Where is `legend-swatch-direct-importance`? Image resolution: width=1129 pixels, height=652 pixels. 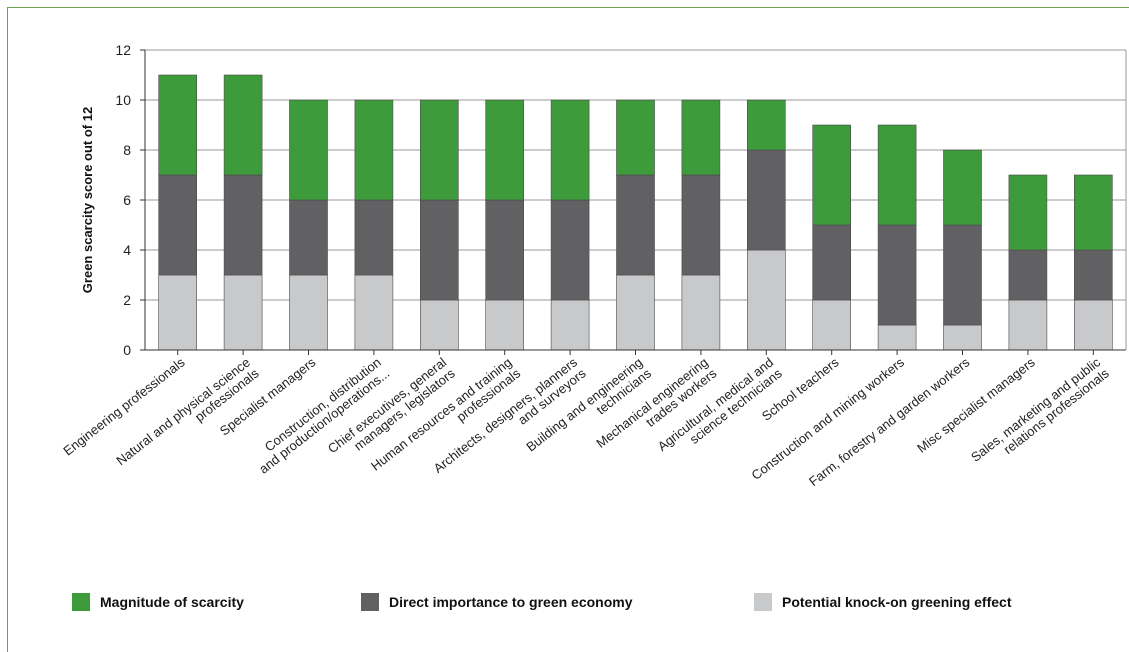 legend-swatch-direct-importance is located at coordinates (370, 602).